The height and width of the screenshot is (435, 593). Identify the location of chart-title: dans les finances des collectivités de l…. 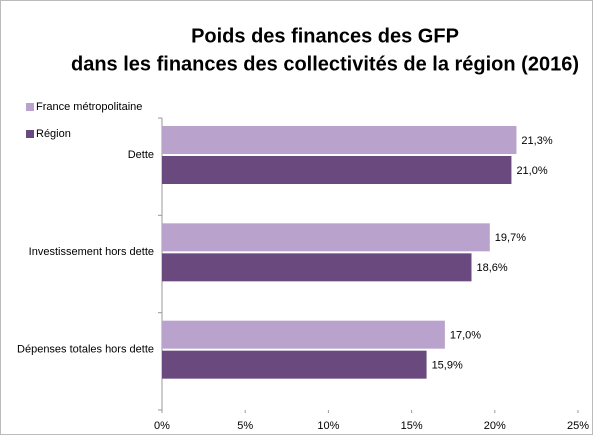
(325, 64).